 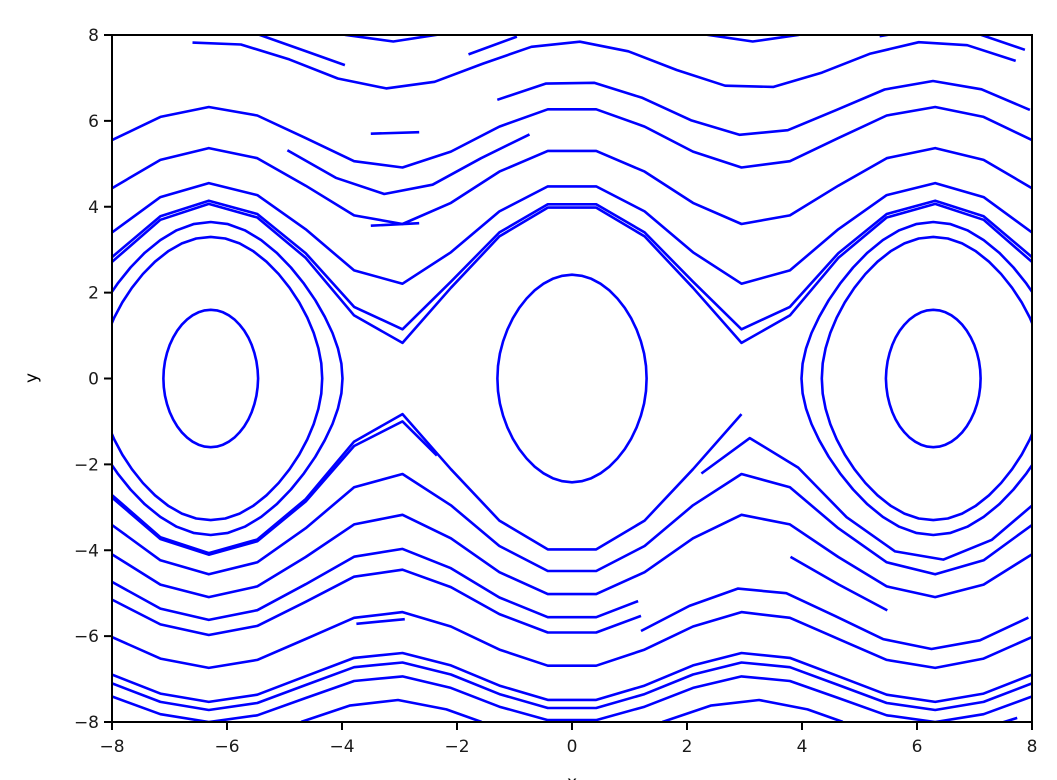 I want to click on y-tick-label: 6, so click(x=93, y=122).